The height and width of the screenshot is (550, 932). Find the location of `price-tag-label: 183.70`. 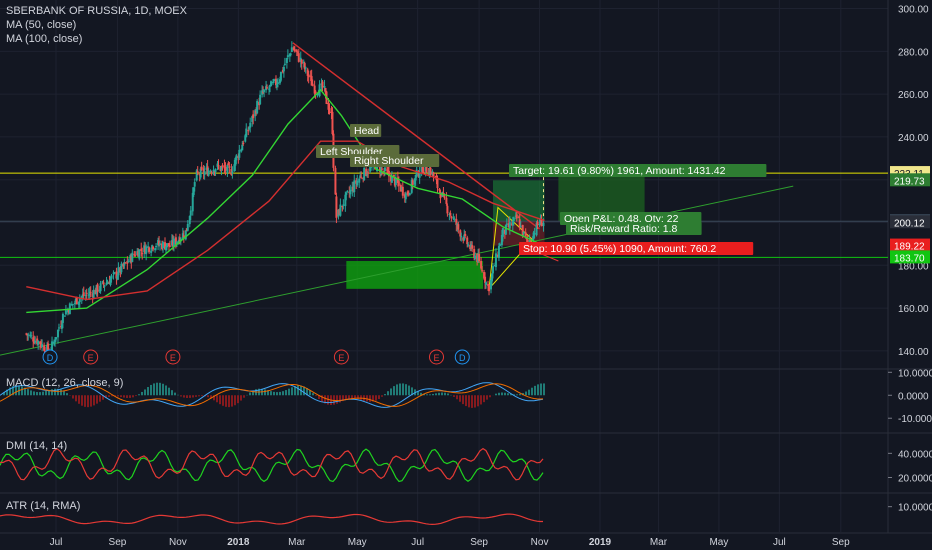

price-tag-label: 183.70 is located at coordinates (909, 258).